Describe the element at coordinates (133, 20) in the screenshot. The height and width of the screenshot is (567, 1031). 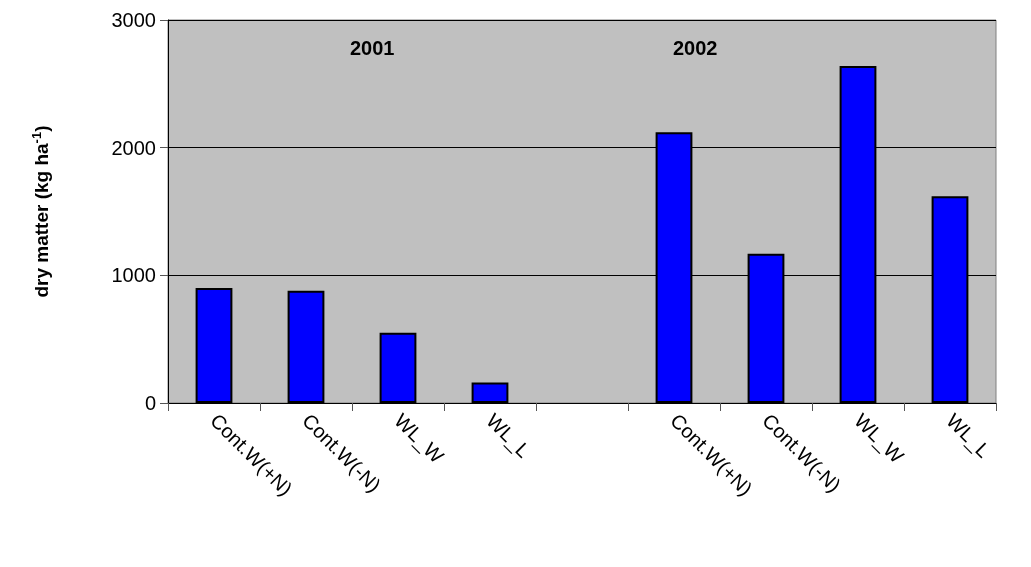
I see `y-tick-label: 3000` at that location.